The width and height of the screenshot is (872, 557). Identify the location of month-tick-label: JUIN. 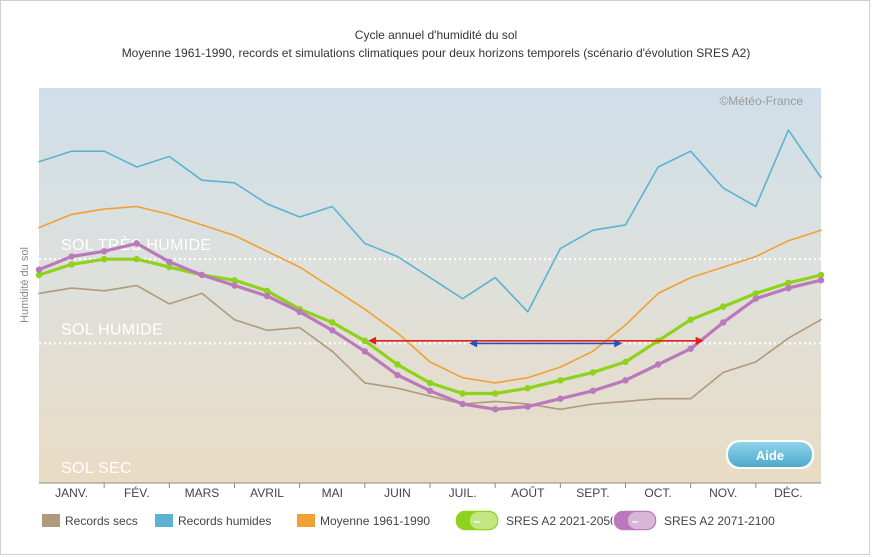
(397, 493).